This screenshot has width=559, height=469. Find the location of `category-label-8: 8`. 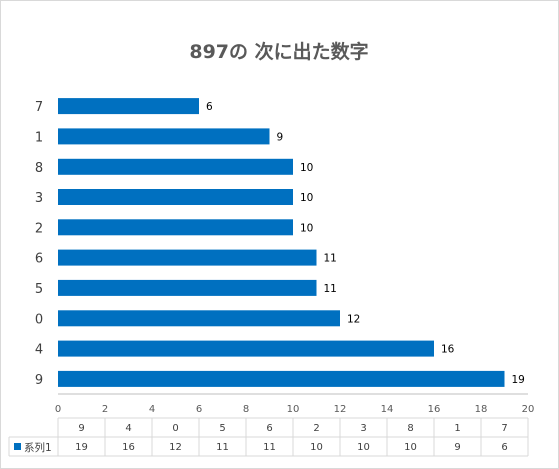

category-label-8: 8 is located at coordinates (39, 168).